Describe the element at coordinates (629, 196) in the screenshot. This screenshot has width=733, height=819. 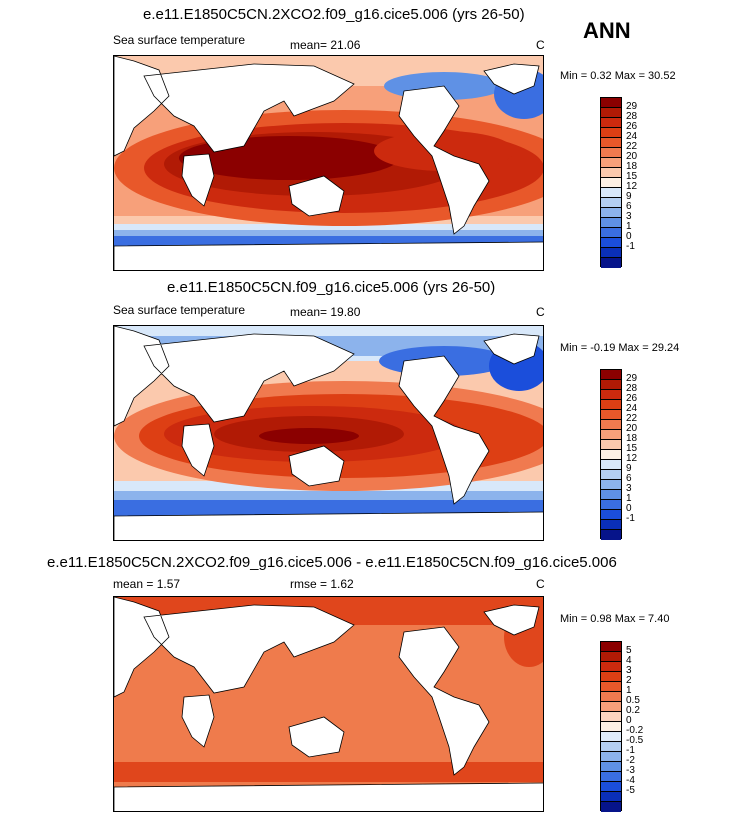
I see `colorbar-tick-label: 9` at that location.